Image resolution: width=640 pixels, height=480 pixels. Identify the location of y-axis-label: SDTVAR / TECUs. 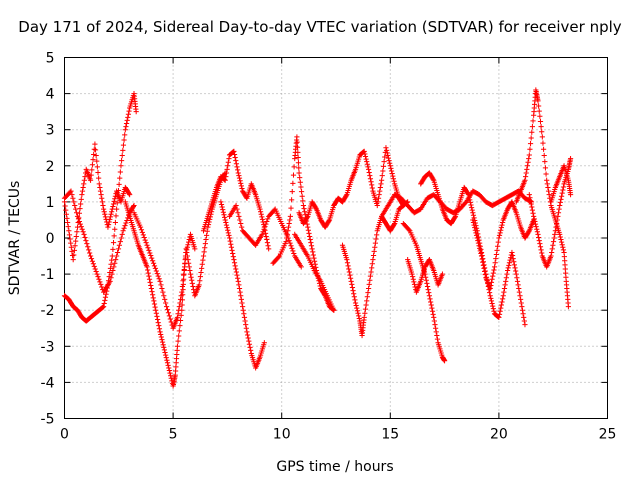
(15, 238).